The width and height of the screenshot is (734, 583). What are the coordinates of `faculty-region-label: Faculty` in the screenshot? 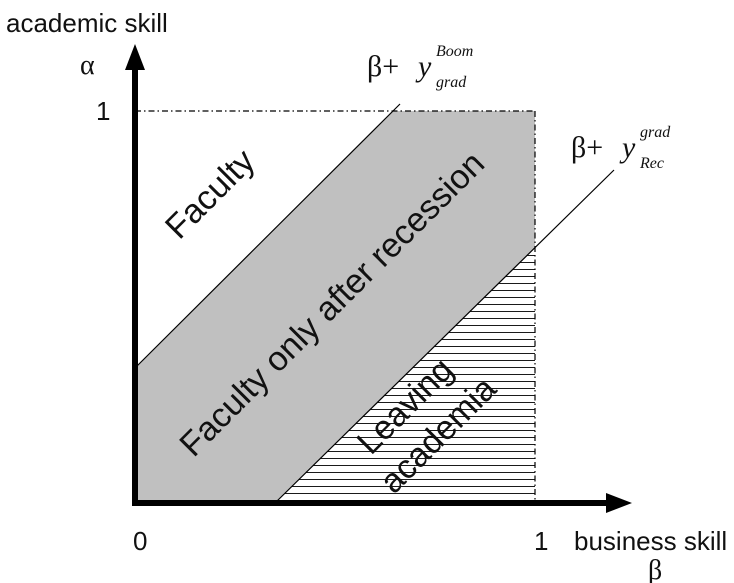 It's located at (210, 194).